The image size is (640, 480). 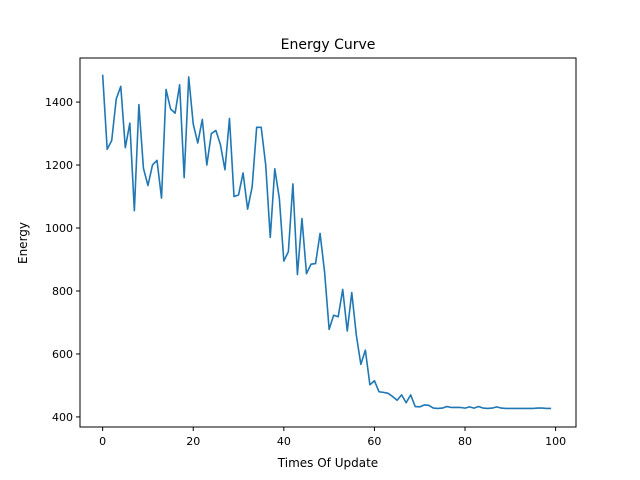 What do you see at coordinates (59, 165) in the screenshot?
I see `y-tick-label: 1200` at bounding box center [59, 165].